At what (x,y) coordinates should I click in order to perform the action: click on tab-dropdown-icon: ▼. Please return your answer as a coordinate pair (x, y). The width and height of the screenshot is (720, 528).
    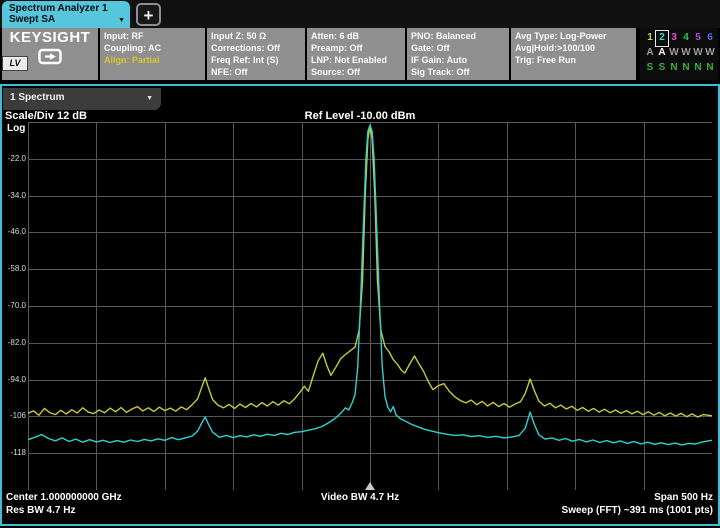
    Looking at the image, I should click on (121, 20).